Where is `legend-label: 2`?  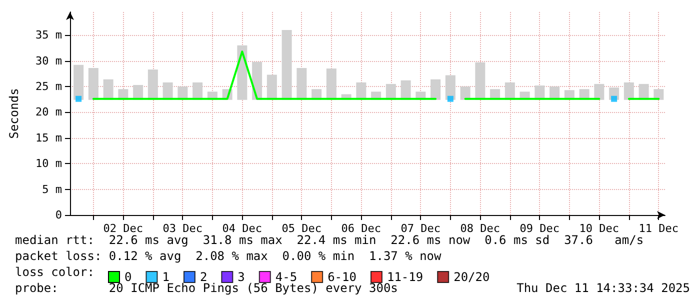 legend-label: 2 is located at coordinates (204, 277).